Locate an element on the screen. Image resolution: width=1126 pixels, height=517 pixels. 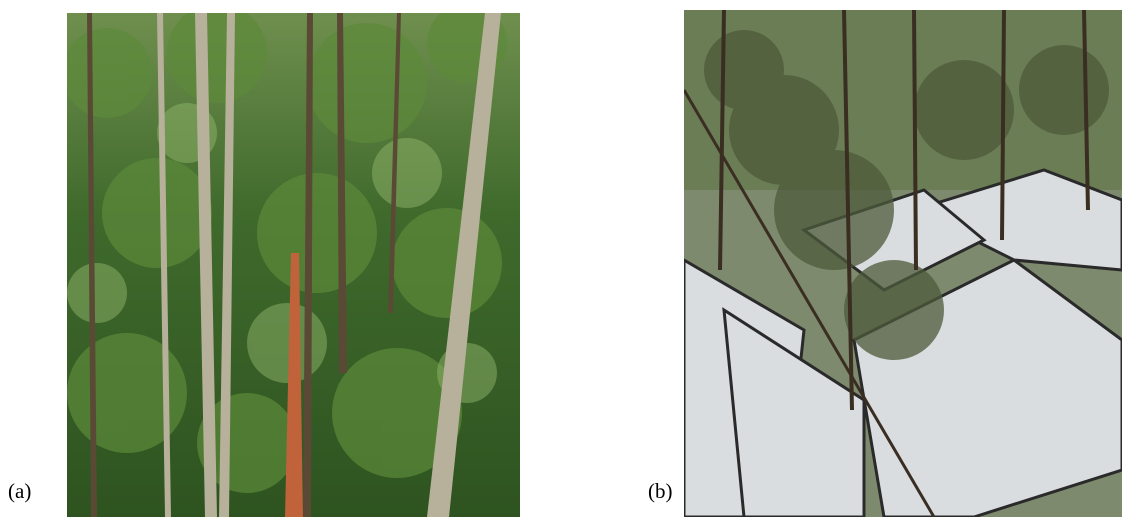
panel-label: (b) is located at coordinates (660, 491).